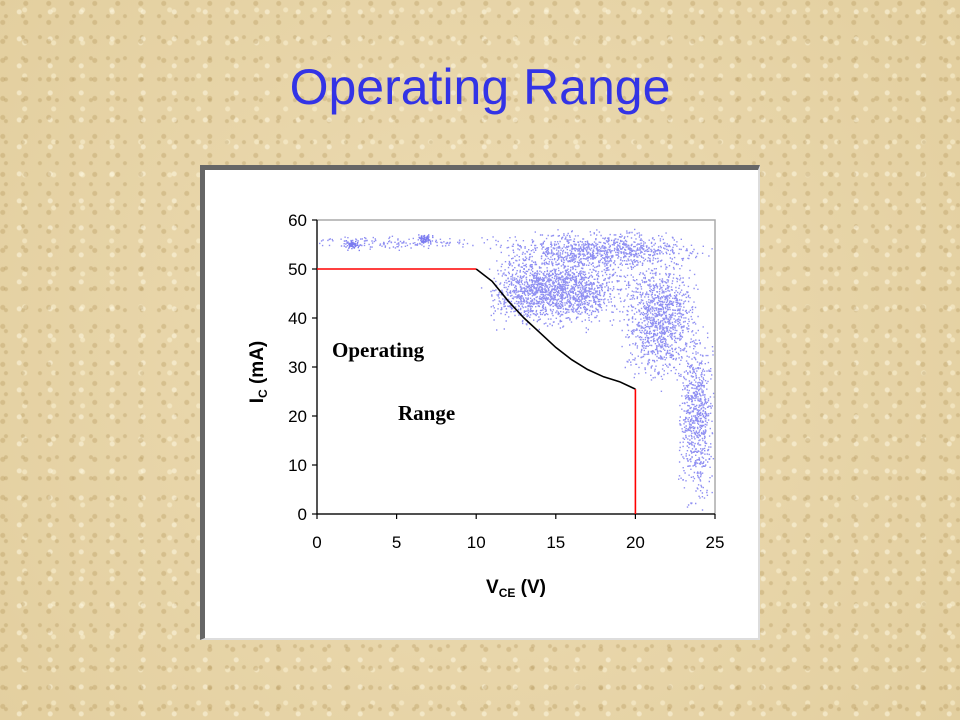 The height and width of the screenshot is (720, 960). I want to click on region-label-range: Range, so click(426, 413).